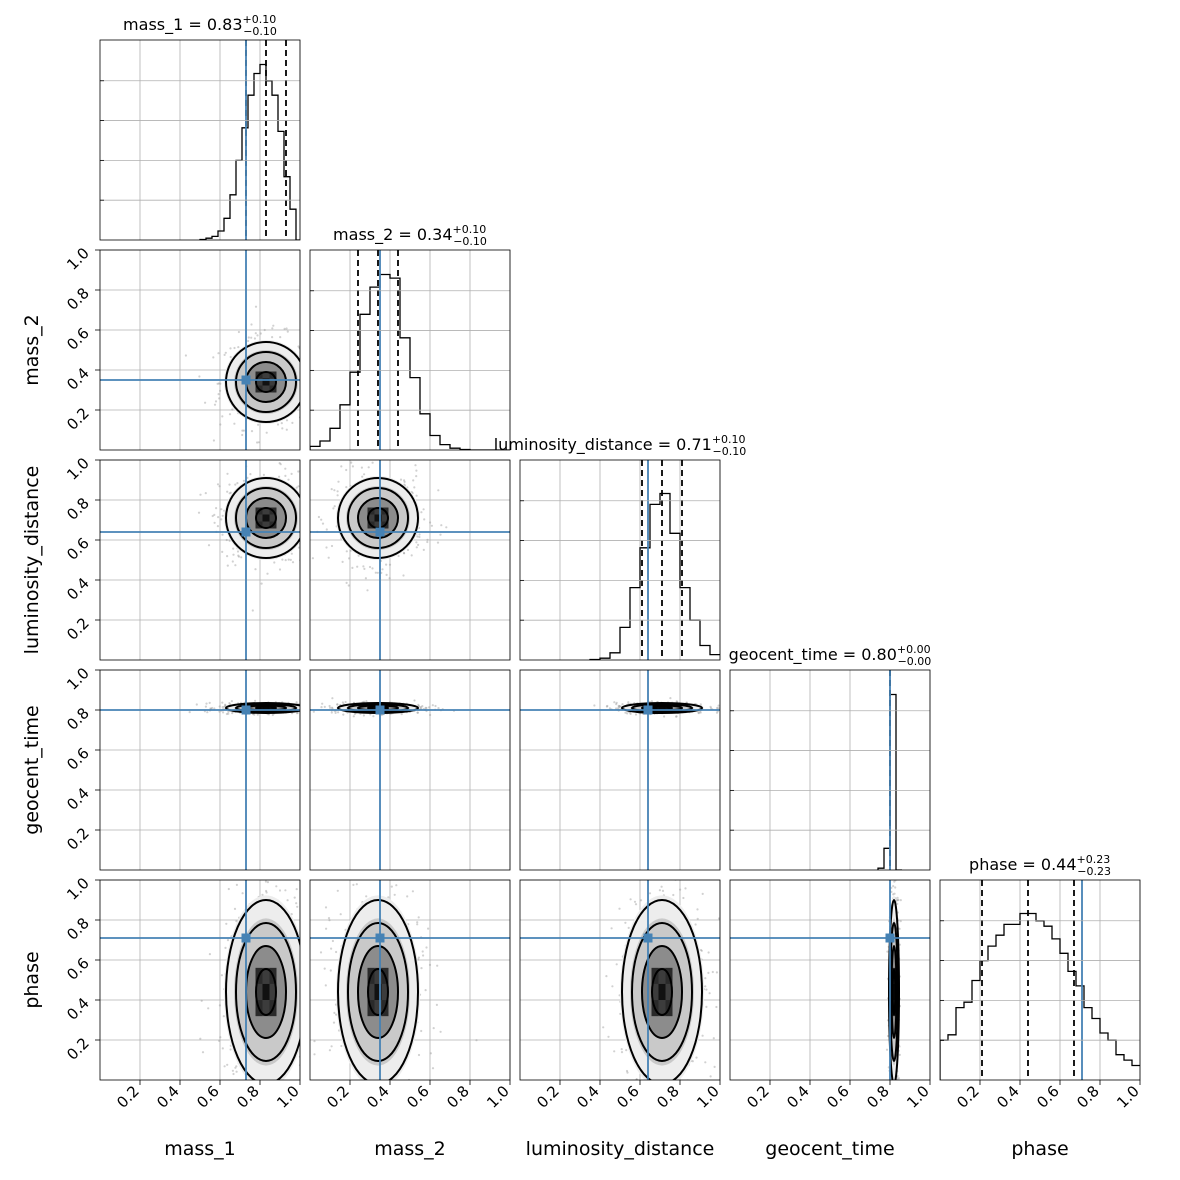 The width and height of the screenshot is (1180, 1180). Describe the element at coordinates (603, 445) in the screenshot. I see `title-value: luminosity_distance = 0.71` at that location.